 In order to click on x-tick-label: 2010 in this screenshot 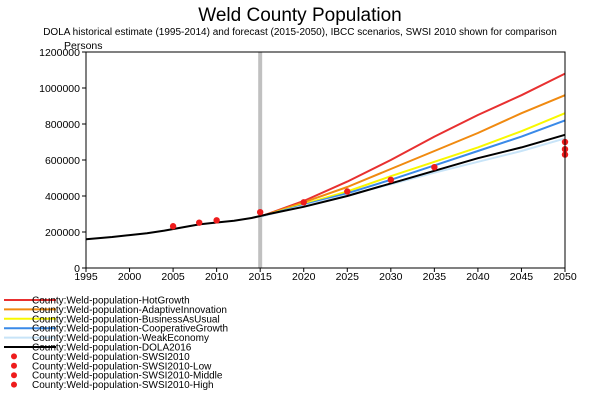, I will do `click(217, 277)`.